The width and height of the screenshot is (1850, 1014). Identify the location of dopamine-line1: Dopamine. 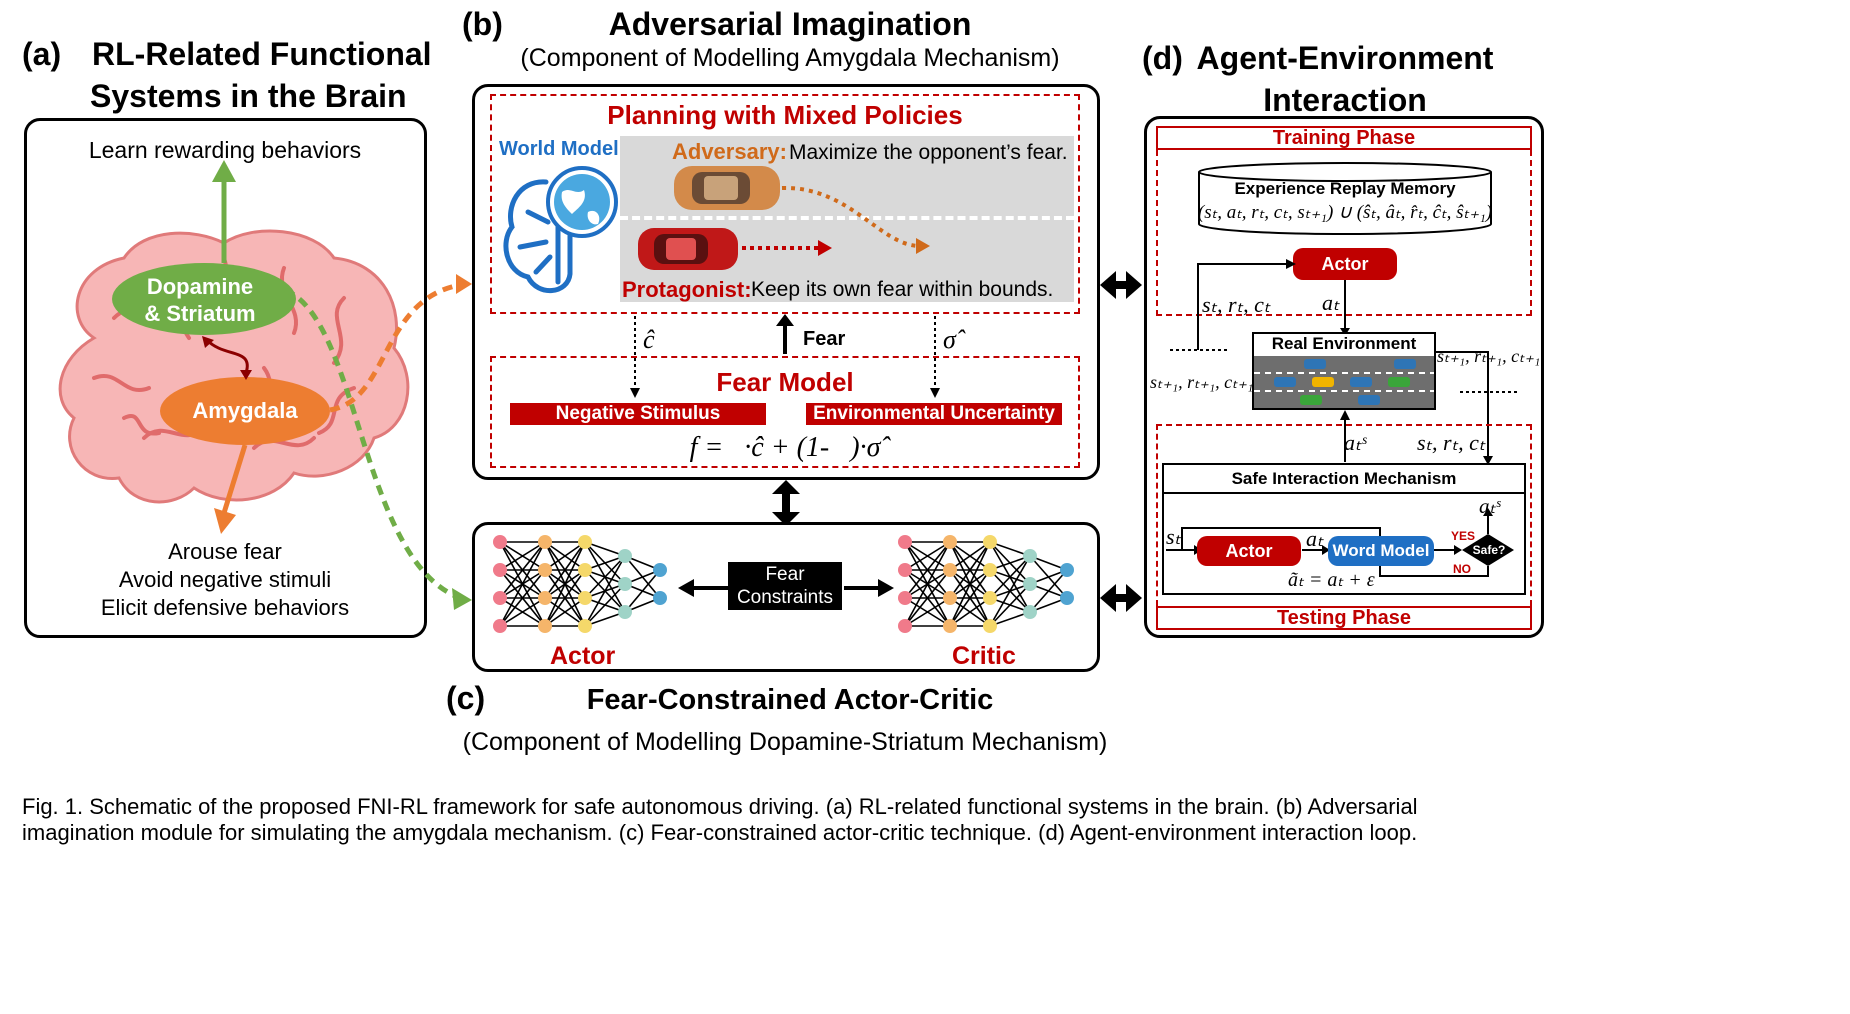
(200, 286).